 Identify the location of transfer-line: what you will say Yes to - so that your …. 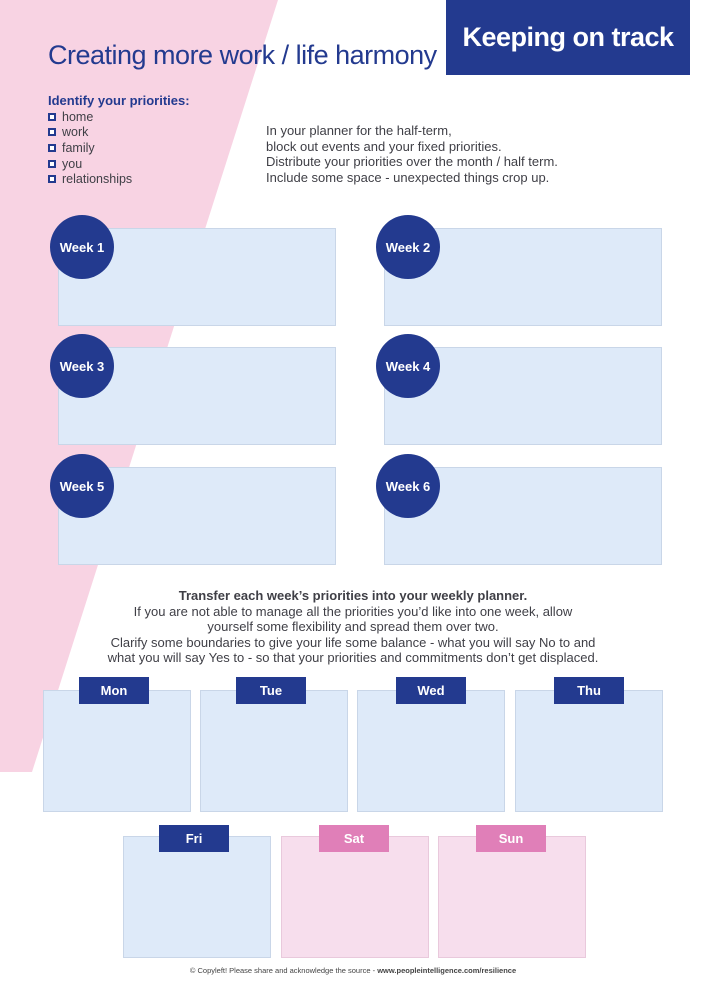
(353, 658).